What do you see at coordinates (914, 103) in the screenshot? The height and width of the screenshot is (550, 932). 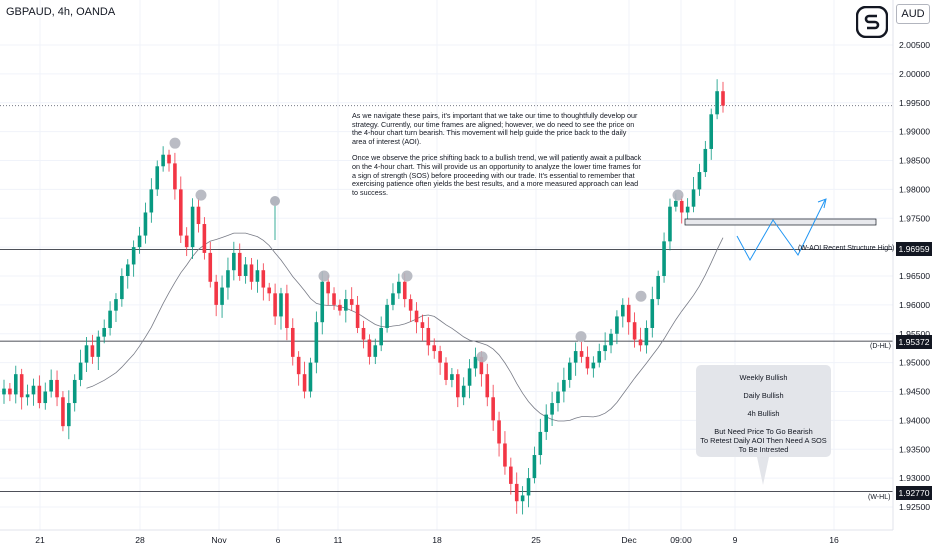 I see `price-tick-label: 1.99500` at bounding box center [914, 103].